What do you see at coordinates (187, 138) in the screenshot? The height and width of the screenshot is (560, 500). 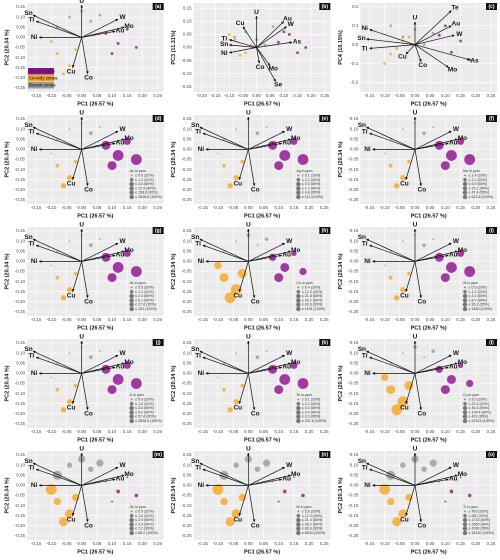 I see `y-tick-label: 0.05` at bounding box center [187, 138].